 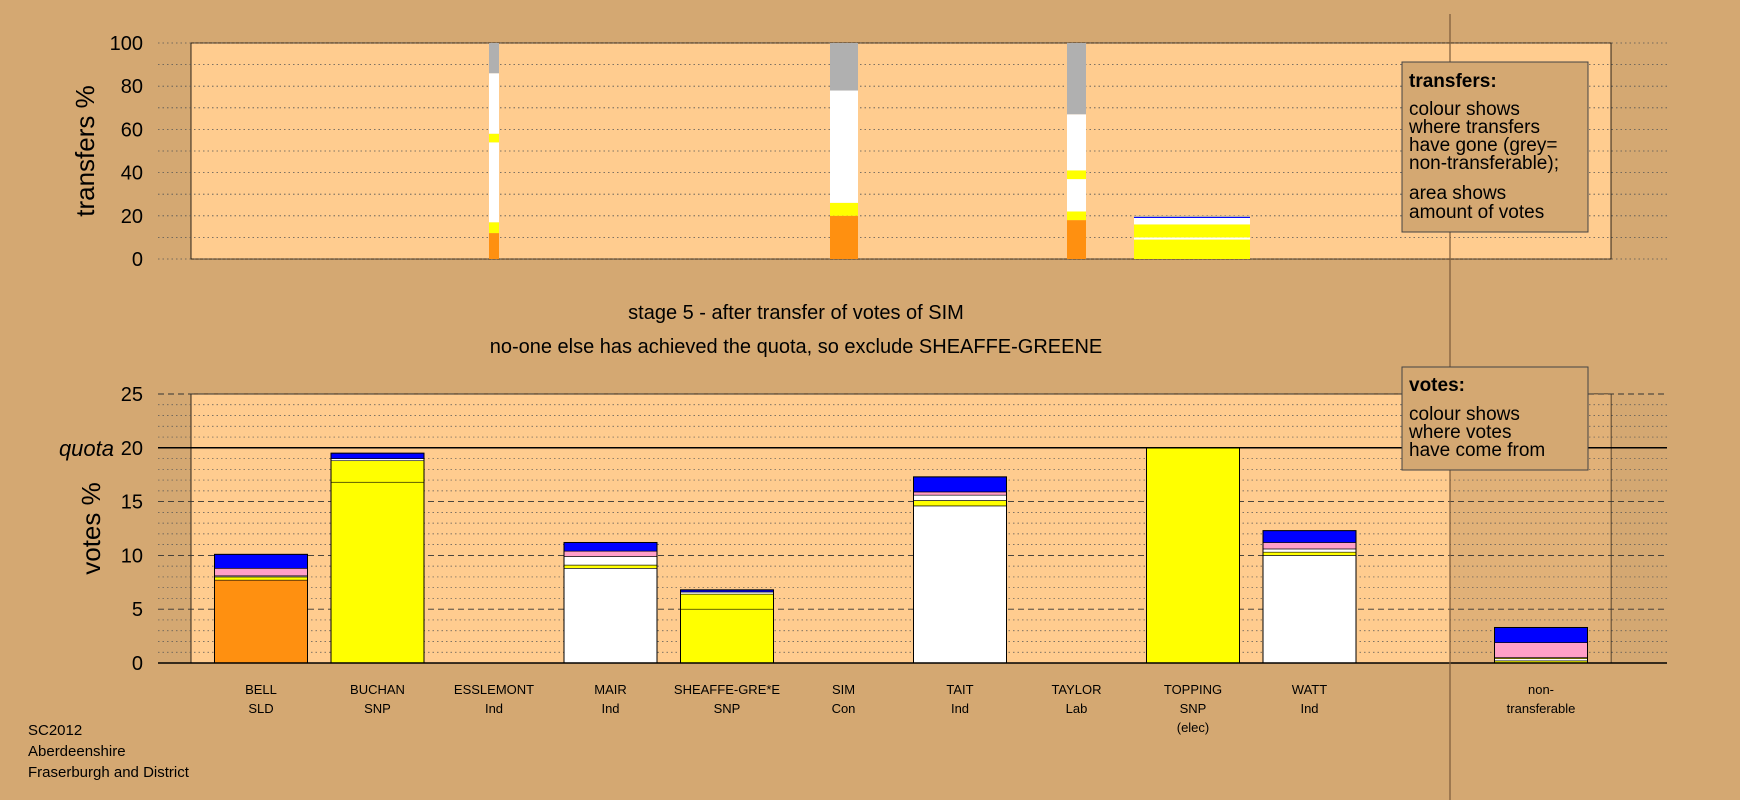 What do you see at coordinates (132, 87) in the screenshot?
I see `transfers-y-tick-label: 80` at bounding box center [132, 87].